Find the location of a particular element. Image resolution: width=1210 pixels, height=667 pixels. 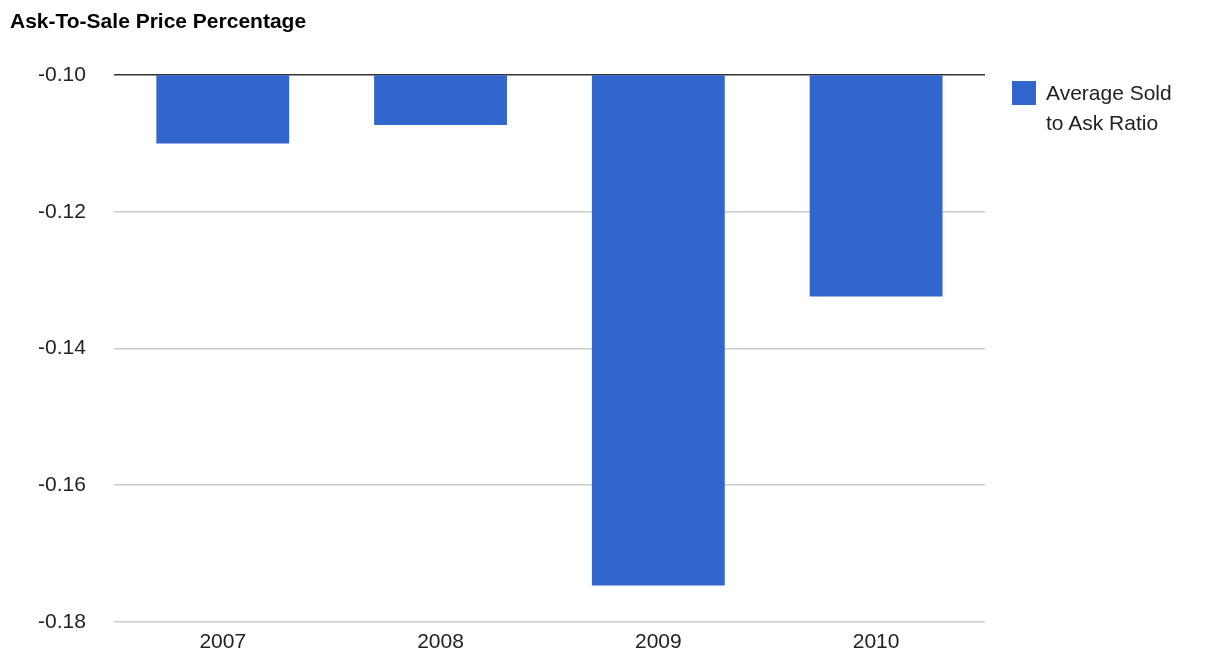

y-tick-label: -0.14 is located at coordinates (62, 347).